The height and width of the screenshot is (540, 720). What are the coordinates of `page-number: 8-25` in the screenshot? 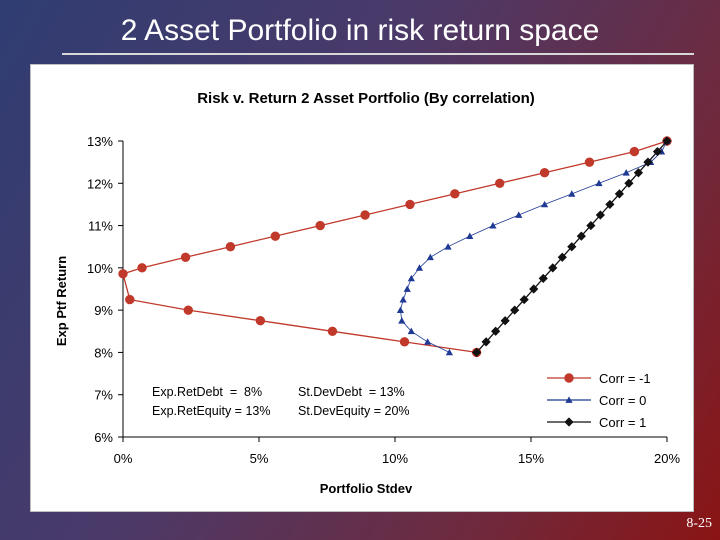 It's located at (699, 523).